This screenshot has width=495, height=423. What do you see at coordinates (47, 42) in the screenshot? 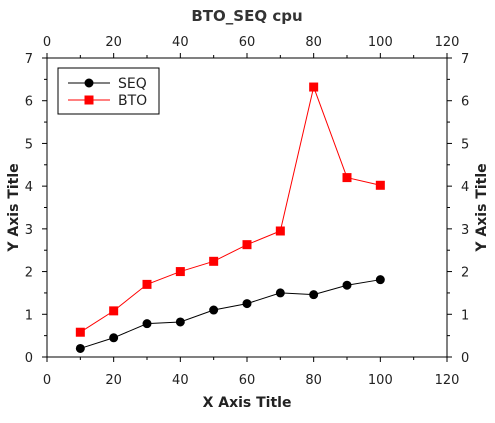
I see `x-tick-label-top: 0` at bounding box center [47, 42].